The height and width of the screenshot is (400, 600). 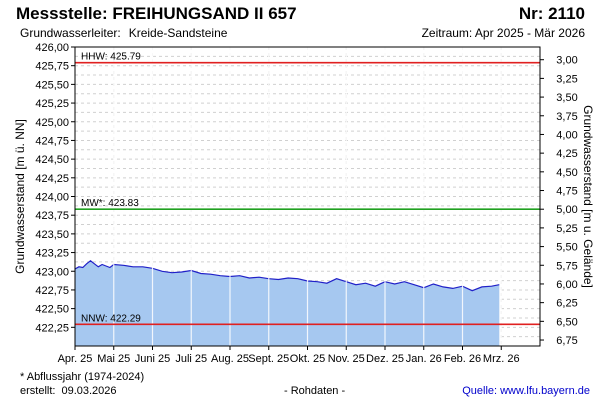 I want to click on created-date: 09.03.2026, so click(x=89, y=391).